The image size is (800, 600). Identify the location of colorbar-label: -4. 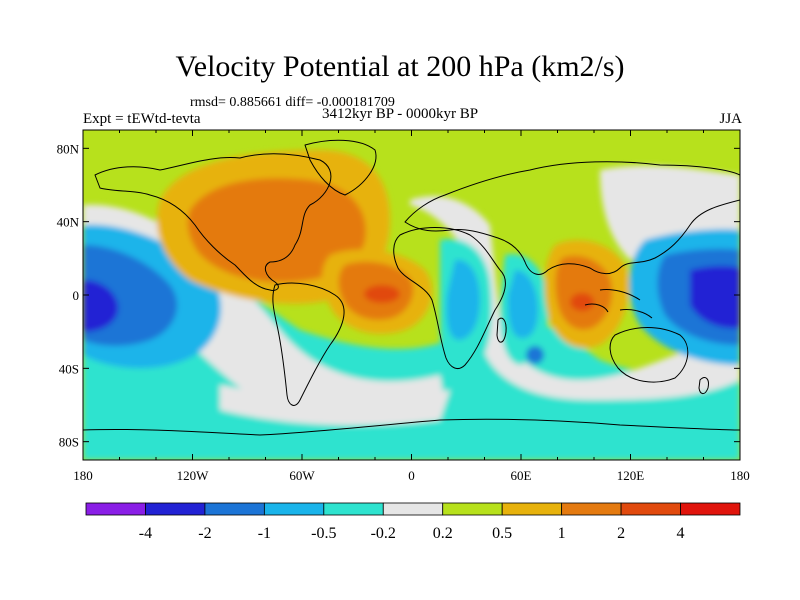
(145, 533).